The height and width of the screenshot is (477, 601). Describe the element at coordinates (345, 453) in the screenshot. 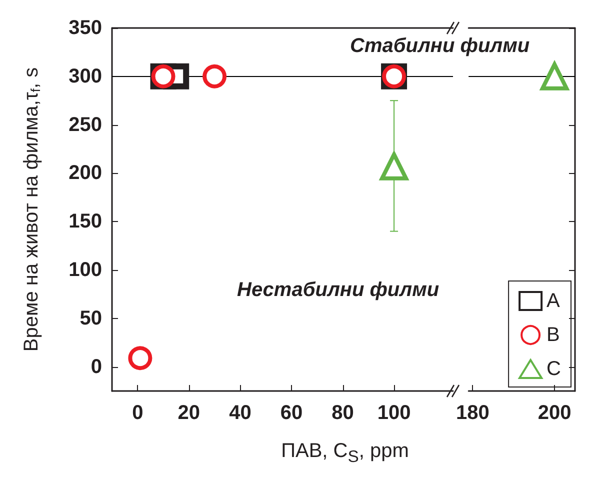

I see `x-axis-title: ПАВ, C$_{S}$, ppm` at that location.